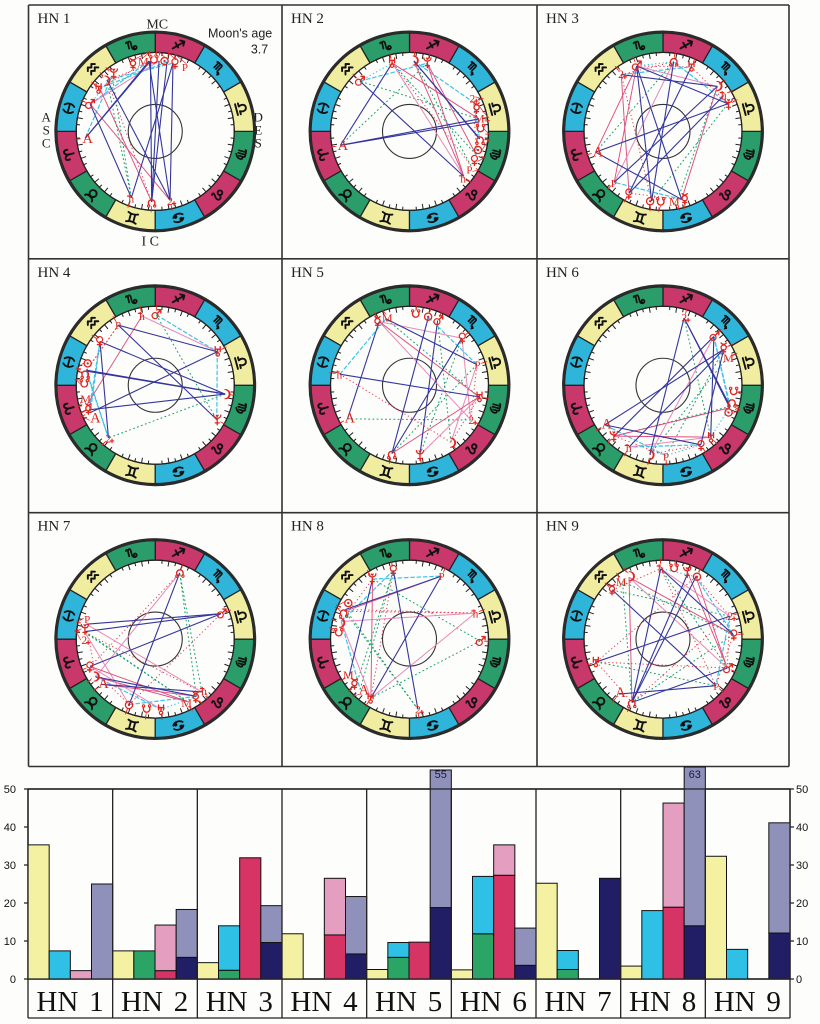  What do you see at coordinates (151, 241) in the screenshot?
I see `svg-text: I C` at bounding box center [151, 241].